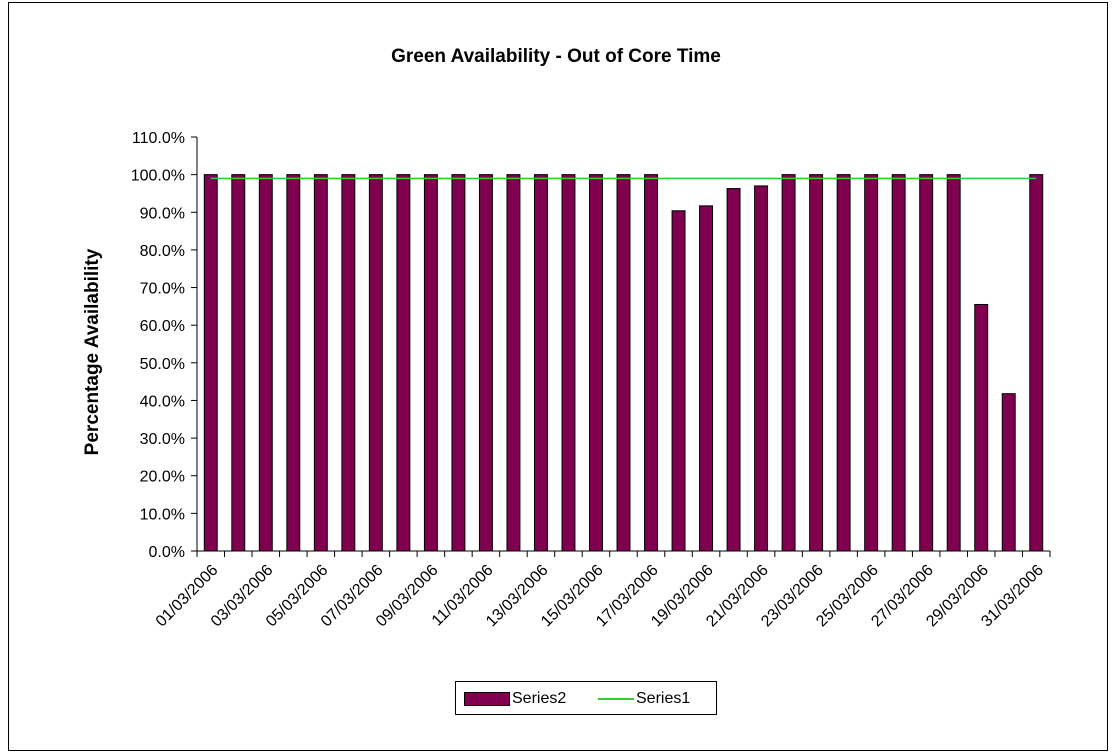 This screenshot has width=1112, height=755. Describe the element at coordinates (162, 477) in the screenshot. I see `y-tick-label: 20.0%` at that location.